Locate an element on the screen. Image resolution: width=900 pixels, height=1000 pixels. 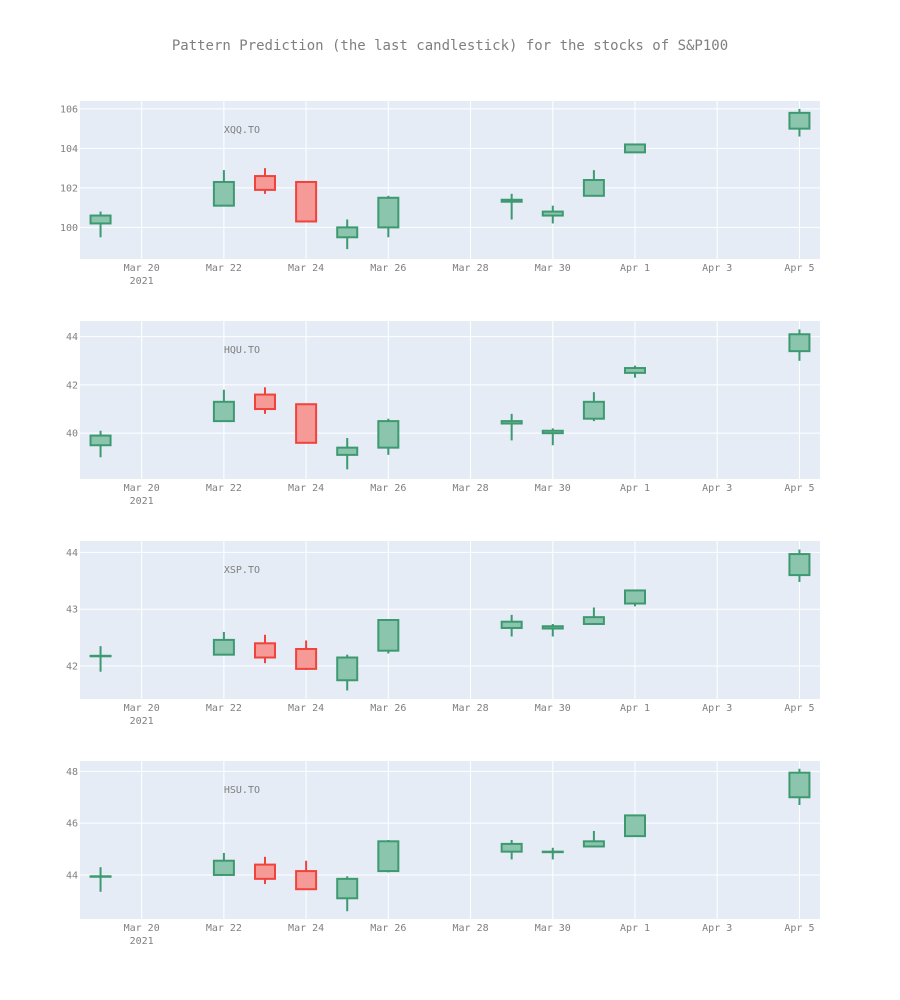
y-tick-label: 43 is located at coordinates (72, 610).